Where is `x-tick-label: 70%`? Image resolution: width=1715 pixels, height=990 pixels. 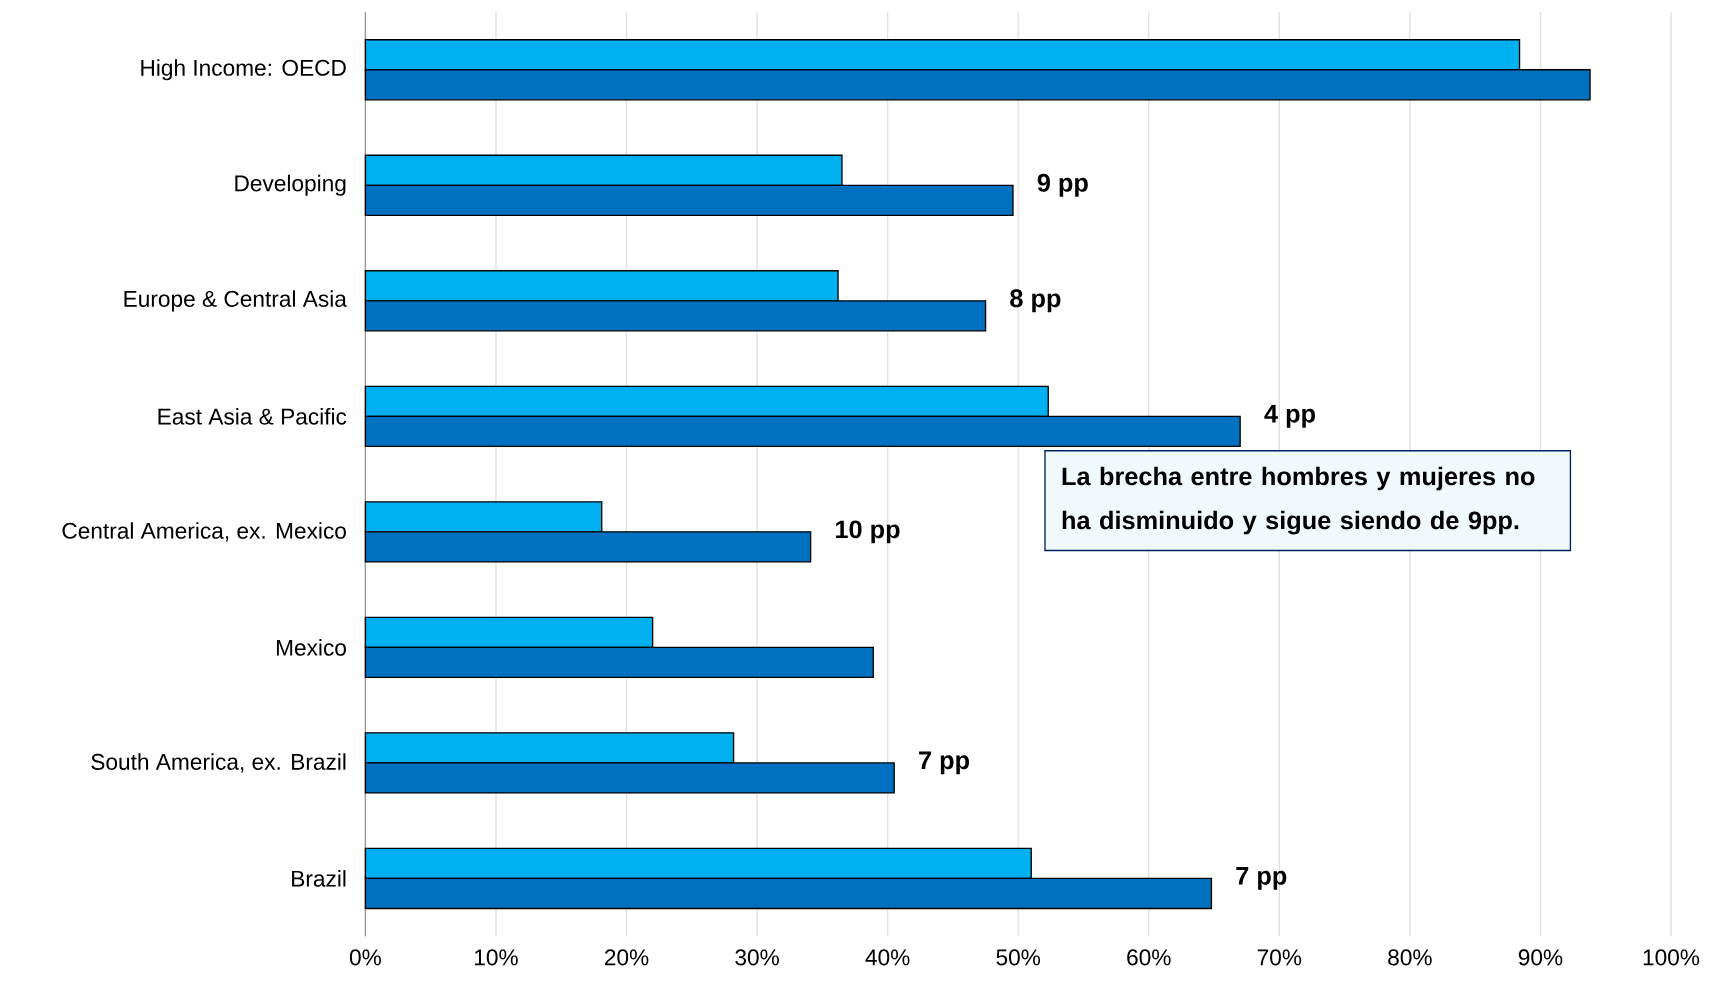 x-tick-label: 70% is located at coordinates (1279, 957).